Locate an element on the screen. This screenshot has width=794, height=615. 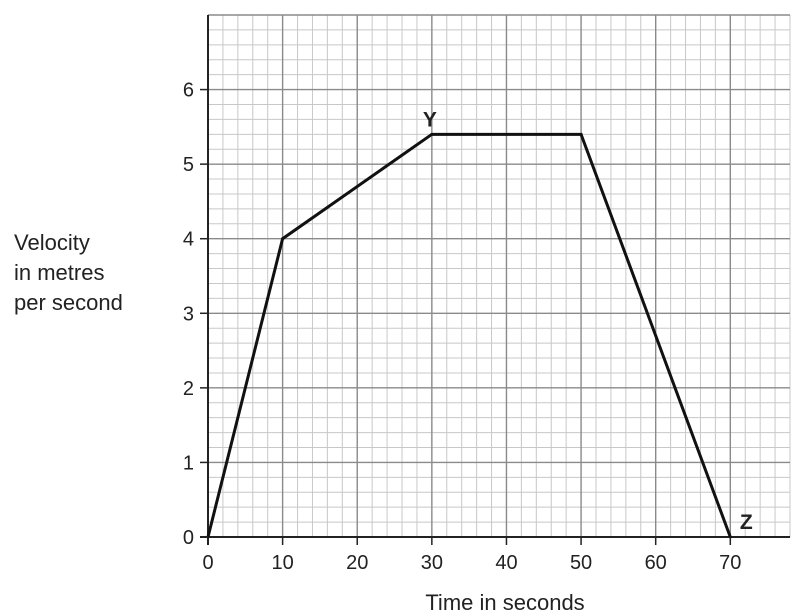
y-tick-label: 5 is located at coordinates (188, 165).